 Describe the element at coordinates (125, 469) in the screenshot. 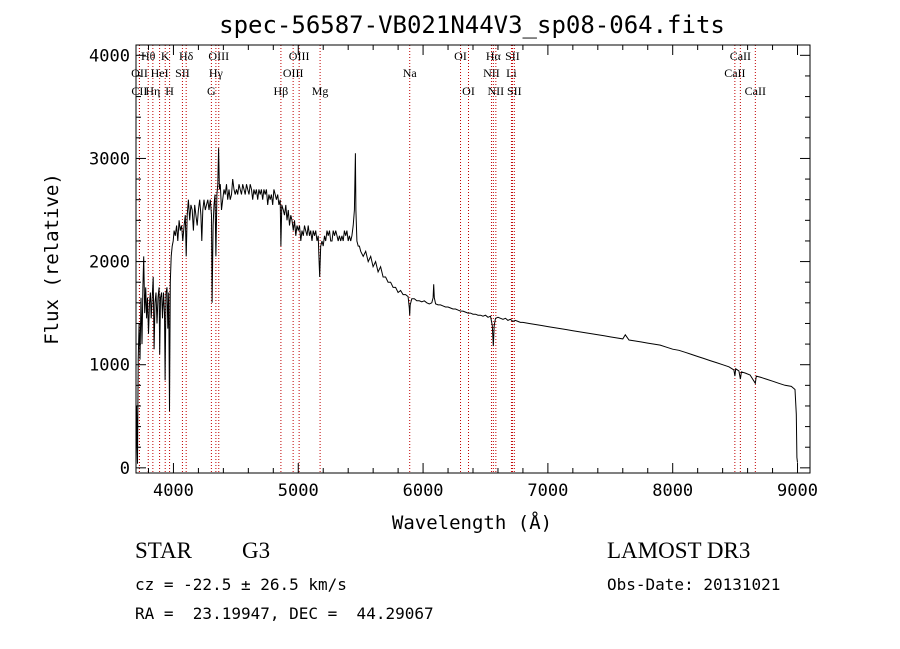

I see `y-tick-label-0: 0` at that location.